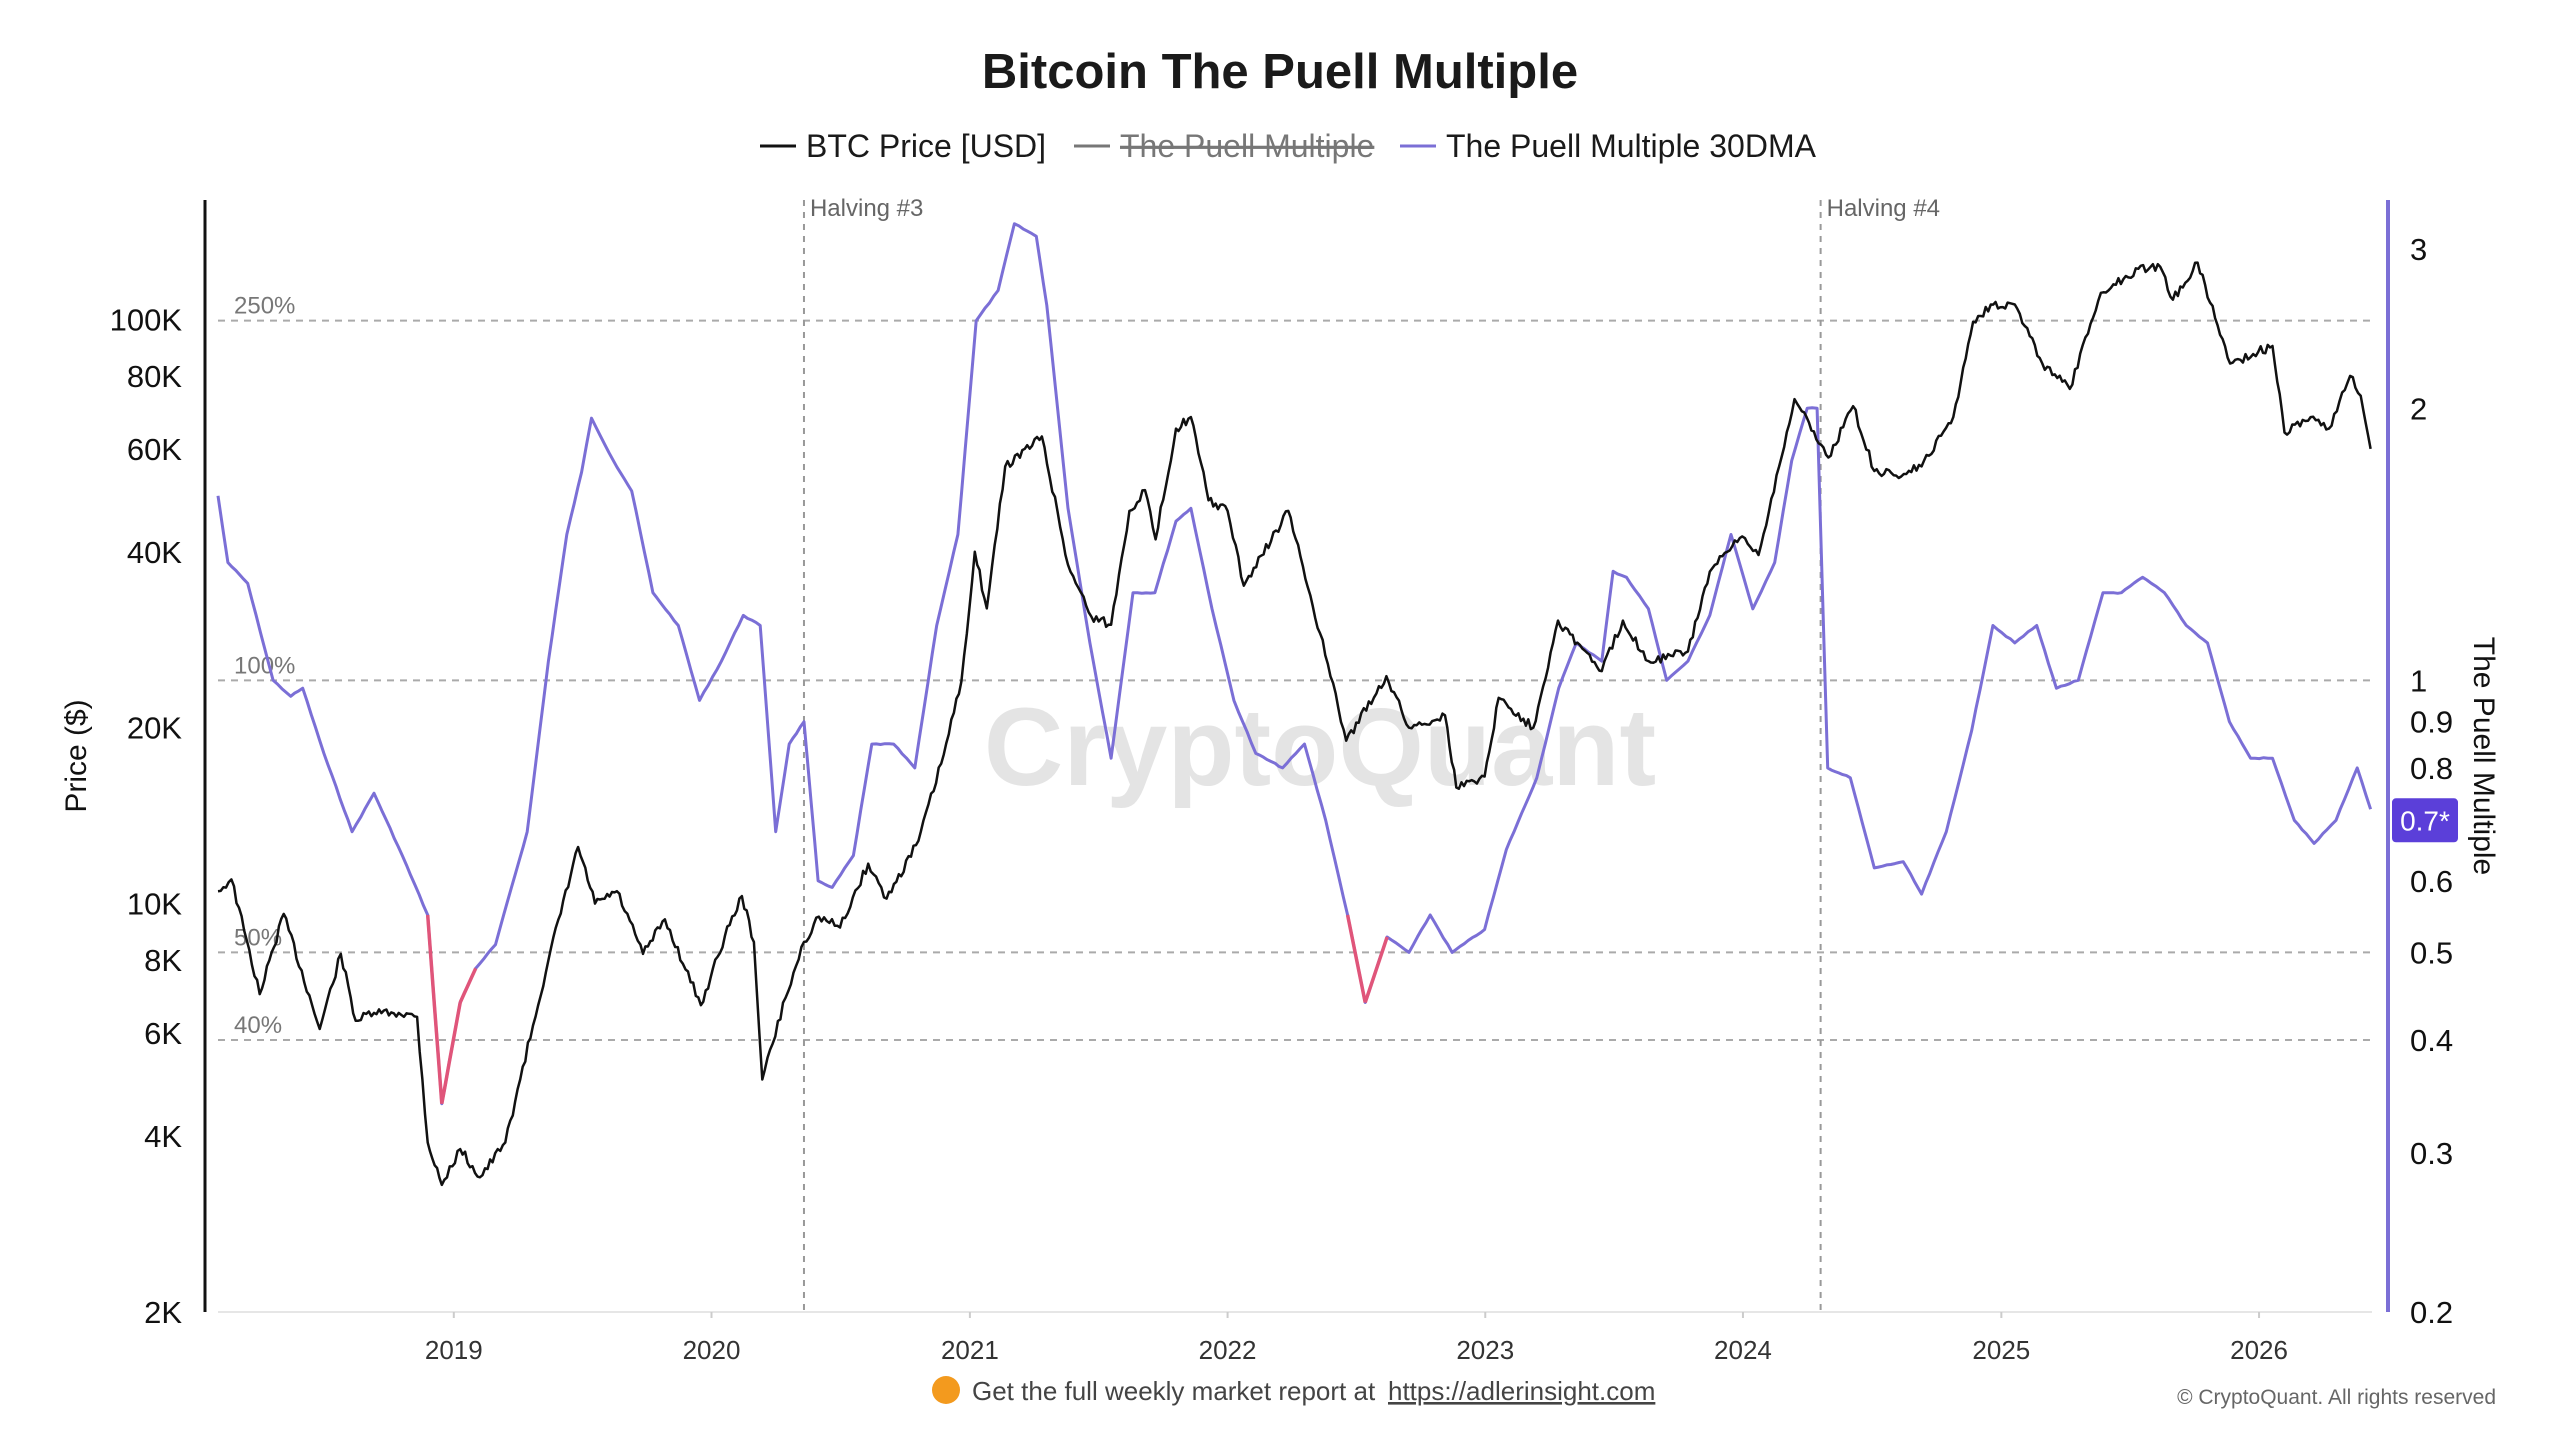 The image size is (2560, 1440). What do you see at coordinates (2483, 756) in the screenshot?
I see `right-axis-title: The Puell Multiple` at bounding box center [2483, 756].